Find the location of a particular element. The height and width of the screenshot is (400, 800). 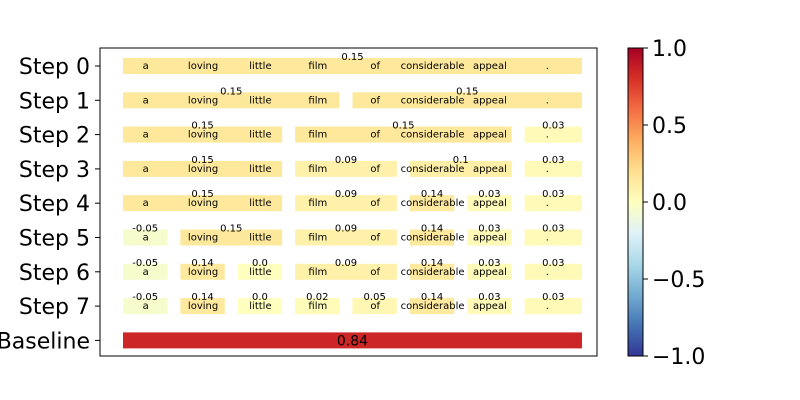

row-label: Step 2 is located at coordinates (54, 136).